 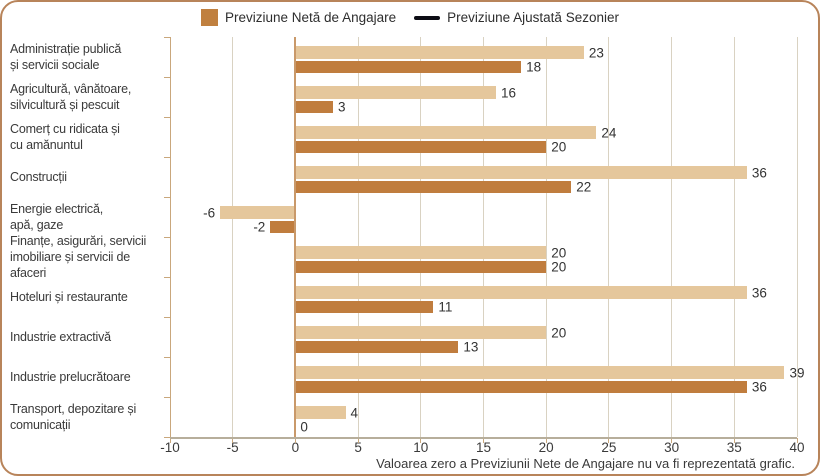 I want to click on value-label-net: 4, so click(x=354, y=412).